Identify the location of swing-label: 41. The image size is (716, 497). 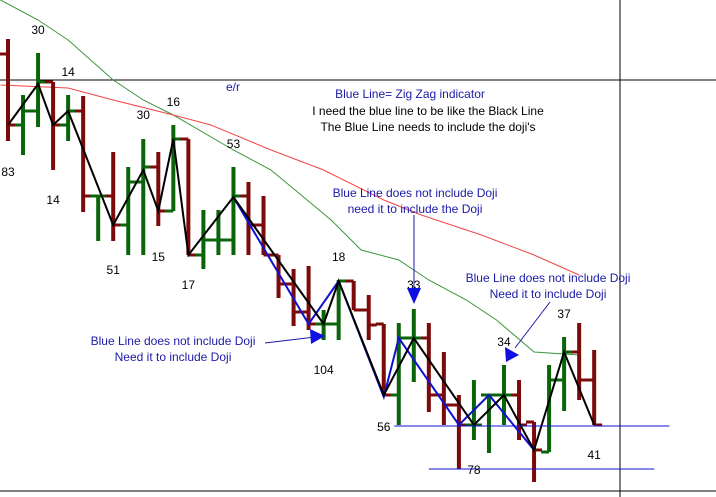
(594, 455).